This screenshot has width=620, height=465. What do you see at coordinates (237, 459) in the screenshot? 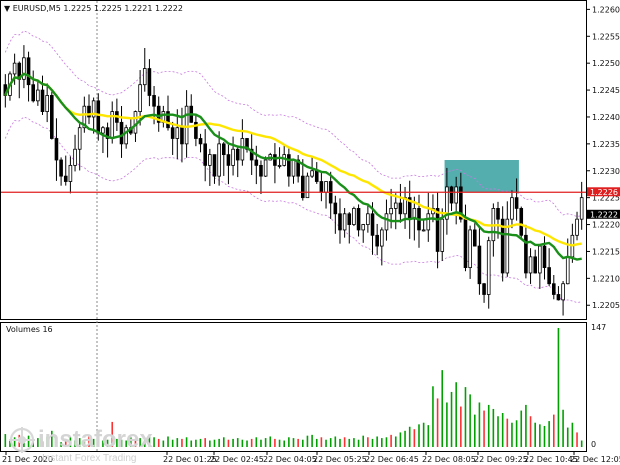
I see `time-tick-label: 22 Dec 02:45` at bounding box center [237, 459].